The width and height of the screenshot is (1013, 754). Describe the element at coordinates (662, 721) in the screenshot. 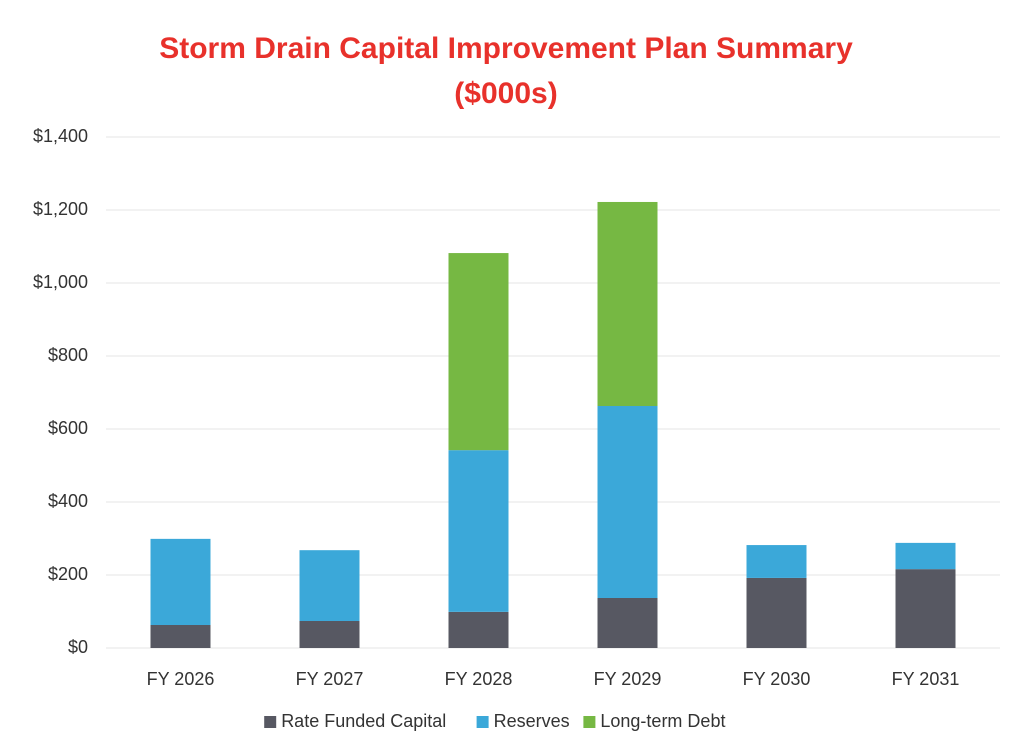

I see `legend-label: Long-term Debt` at that location.